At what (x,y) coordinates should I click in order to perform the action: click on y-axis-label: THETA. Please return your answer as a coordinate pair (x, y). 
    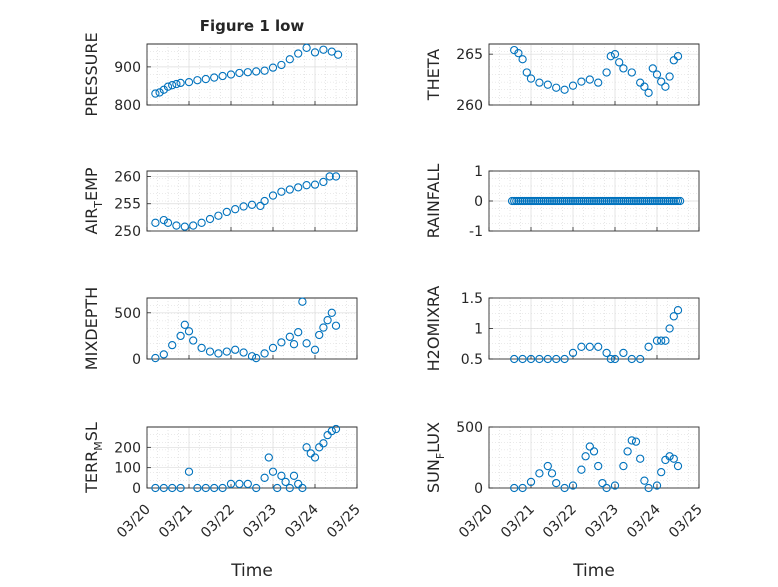
    Looking at the image, I should click on (433, 75).